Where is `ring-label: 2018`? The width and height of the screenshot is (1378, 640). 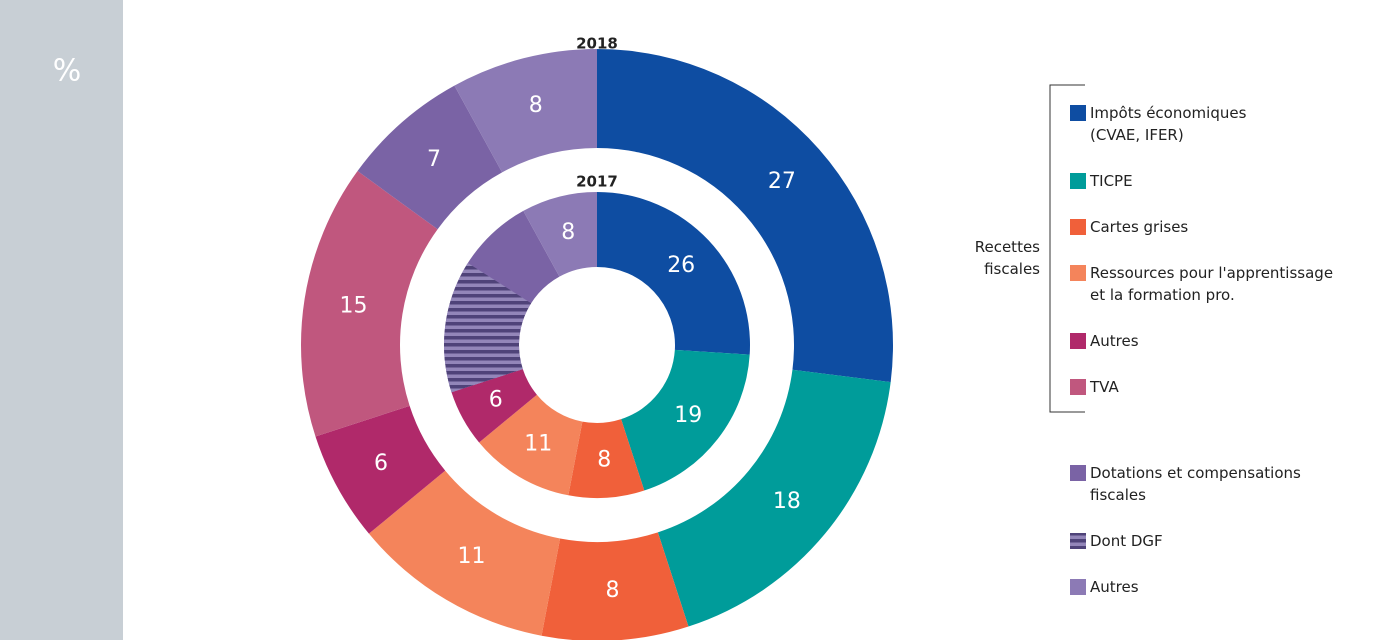
ring-label: 2018 is located at coordinates (597, 44).